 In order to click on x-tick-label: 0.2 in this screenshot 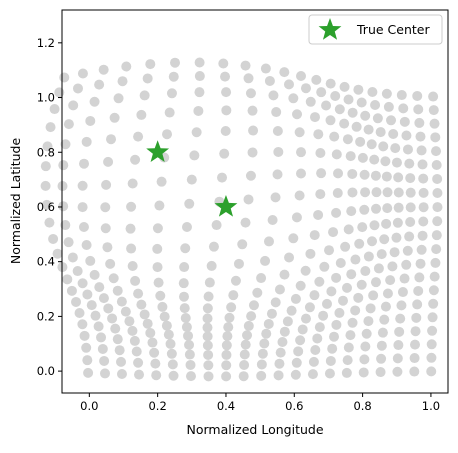, I will do `click(157, 406)`.